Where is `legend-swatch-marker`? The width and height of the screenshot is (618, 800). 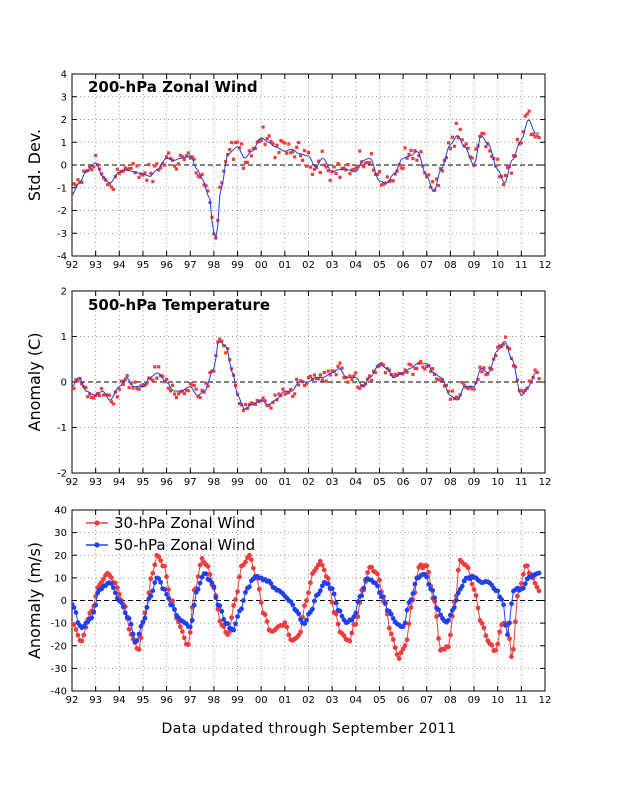 legend-swatch-marker is located at coordinates (97, 545).